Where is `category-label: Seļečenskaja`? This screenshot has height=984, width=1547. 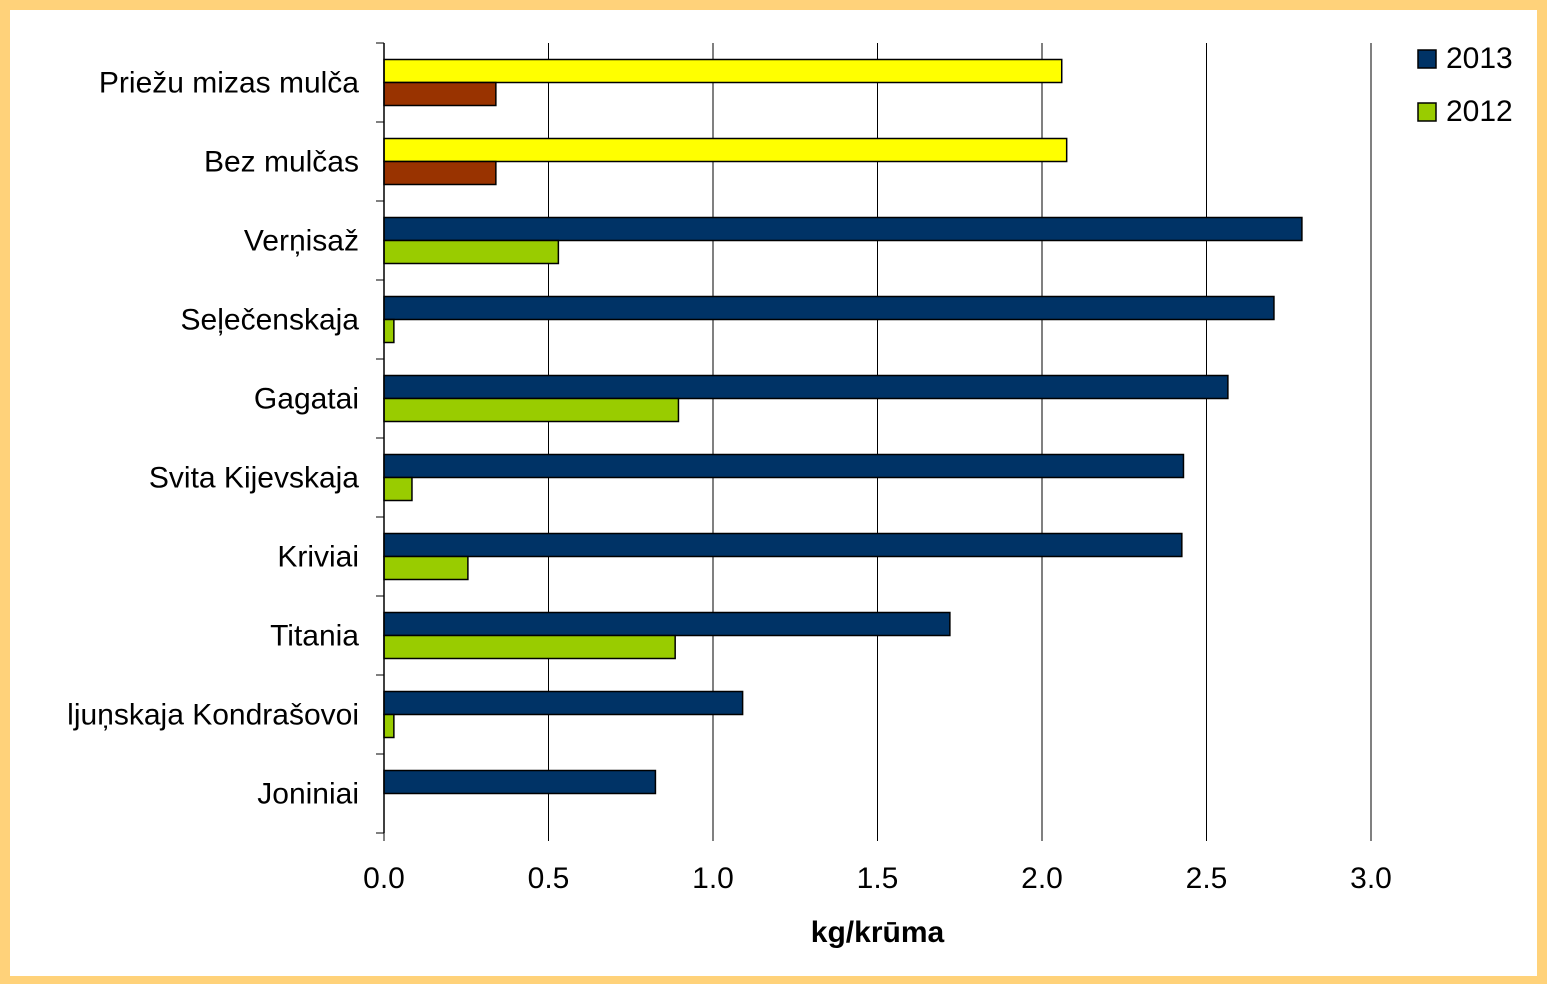 category-label: Seļečenskaja is located at coordinates (270, 320).